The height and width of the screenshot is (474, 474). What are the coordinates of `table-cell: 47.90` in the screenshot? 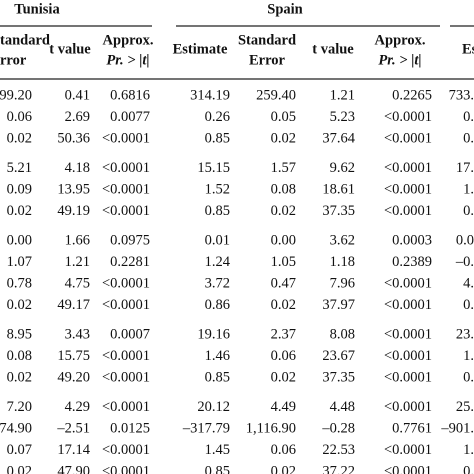 It's located at (73, 468).